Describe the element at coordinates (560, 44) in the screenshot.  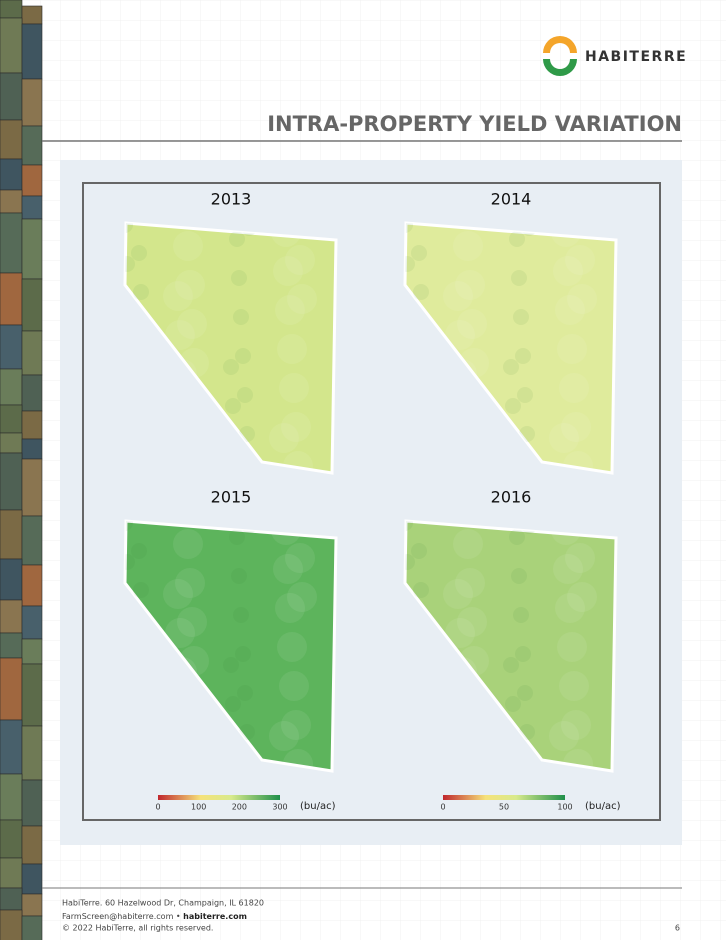
I see `logo-top` at that location.